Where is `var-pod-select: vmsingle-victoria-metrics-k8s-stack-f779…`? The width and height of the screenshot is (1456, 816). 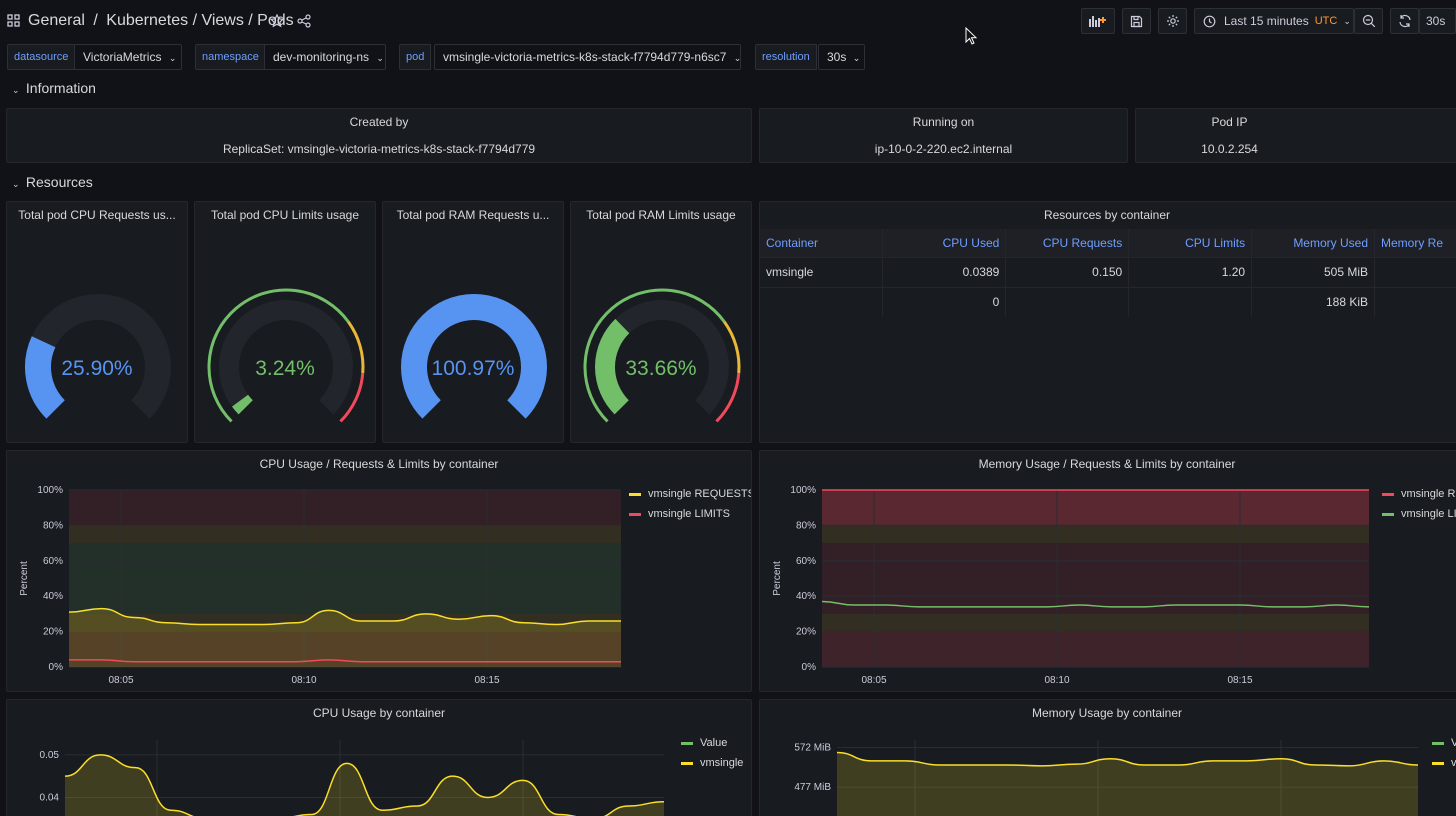
var-pod-select: vmsingle-victoria-metrics-k8s-stack-f779… is located at coordinates (587, 57).